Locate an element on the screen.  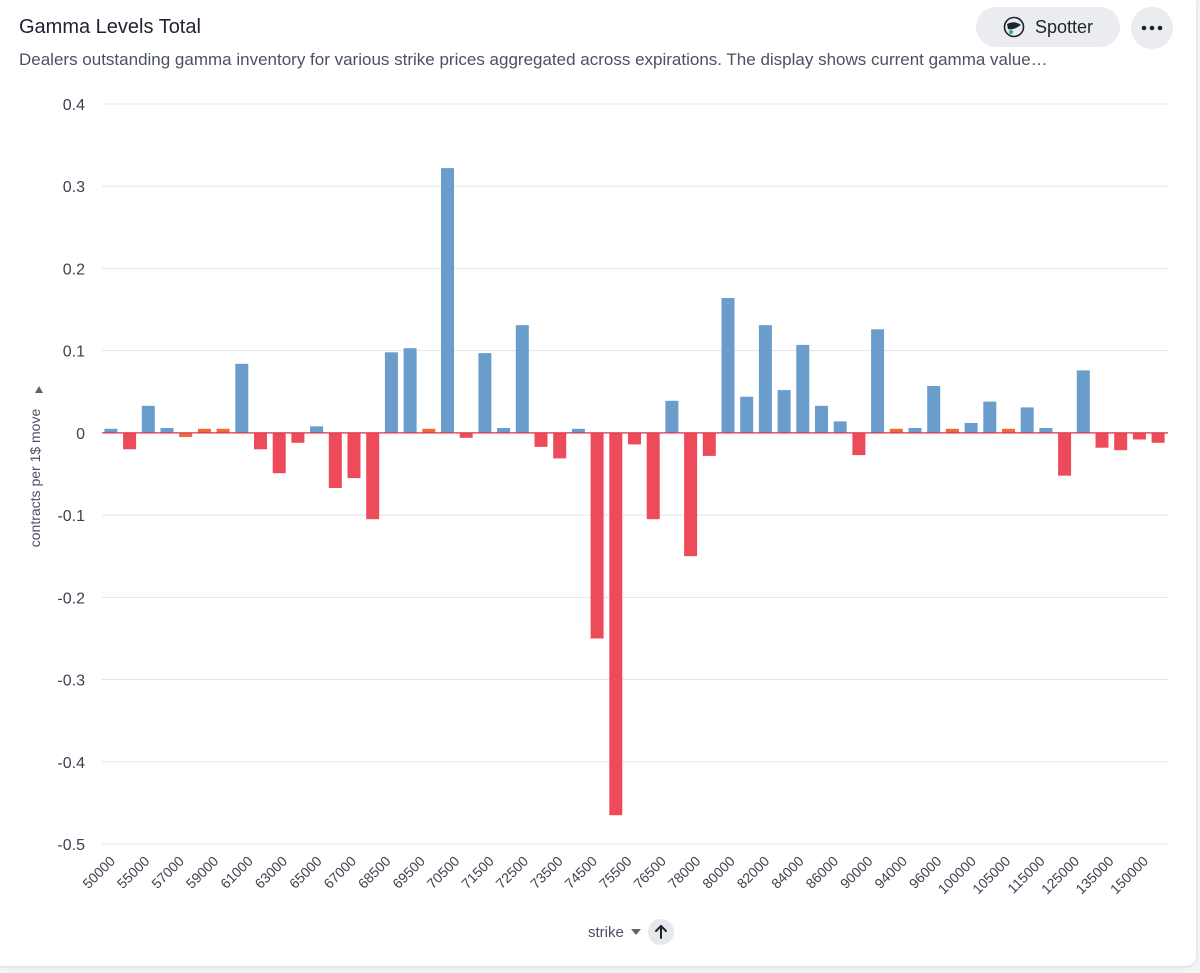
y-tick-label: 0.2 is located at coordinates (74, 269).